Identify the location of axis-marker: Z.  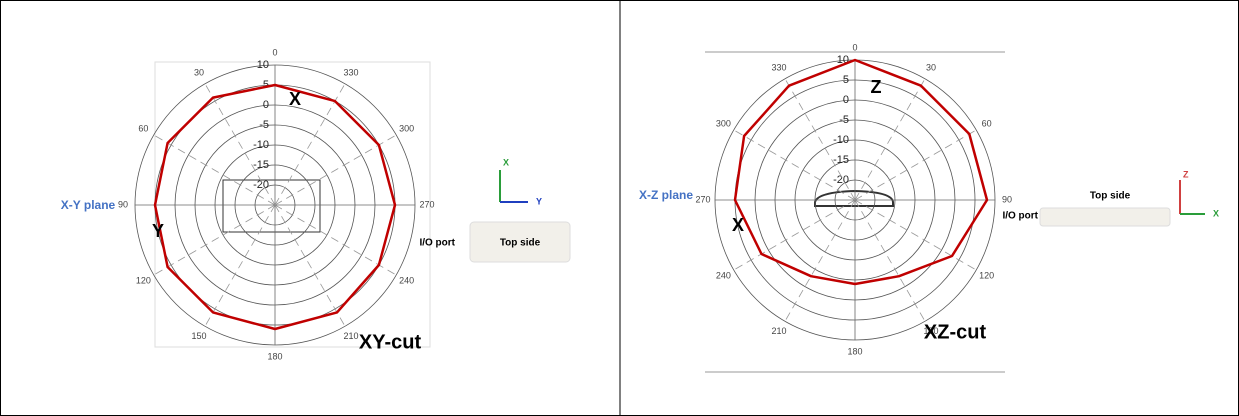
(876, 87).